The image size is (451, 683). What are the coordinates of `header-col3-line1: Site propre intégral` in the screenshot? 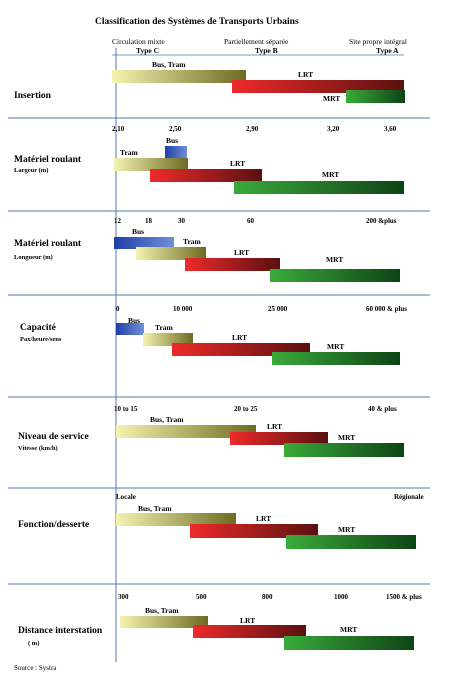 It's located at (378, 41).